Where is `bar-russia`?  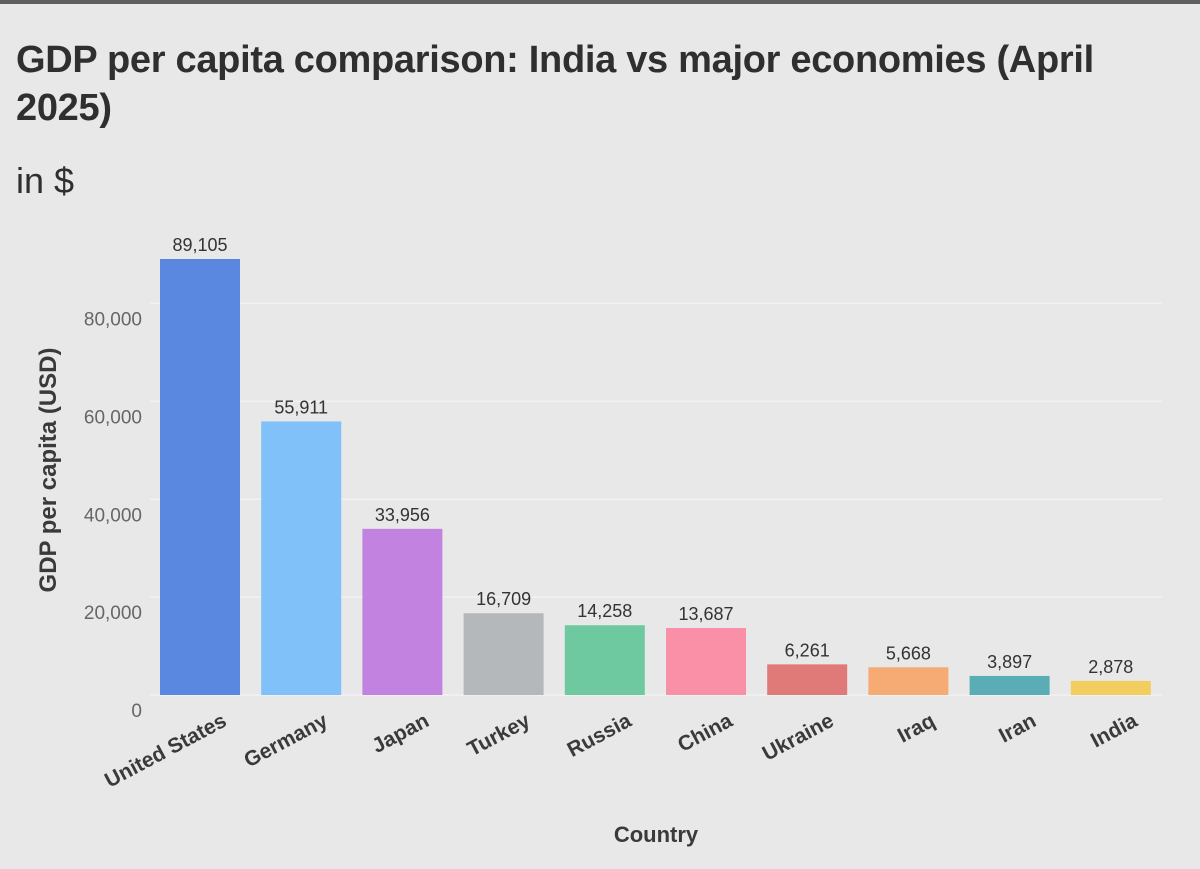
bar-russia is located at coordinates (604, 660).